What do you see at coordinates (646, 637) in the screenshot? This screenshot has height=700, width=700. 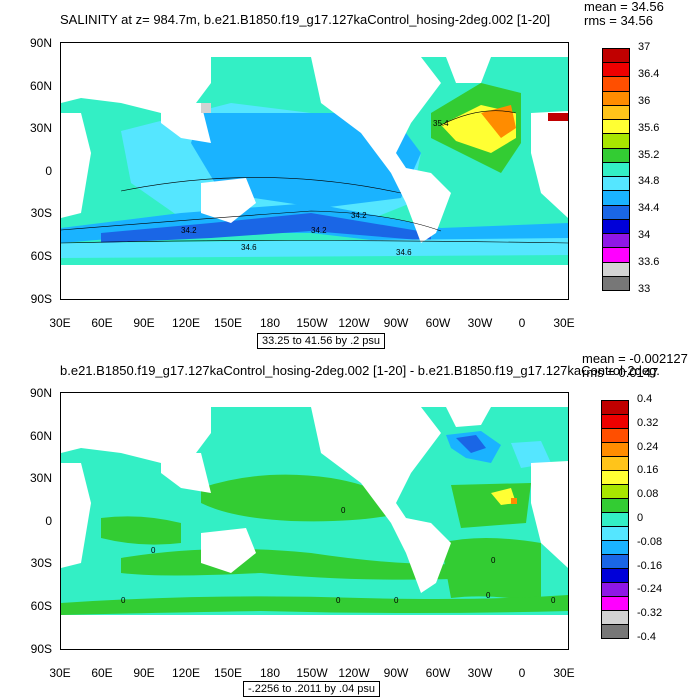 I see `legend-label: -0.4` at bounding box center [646, 637].